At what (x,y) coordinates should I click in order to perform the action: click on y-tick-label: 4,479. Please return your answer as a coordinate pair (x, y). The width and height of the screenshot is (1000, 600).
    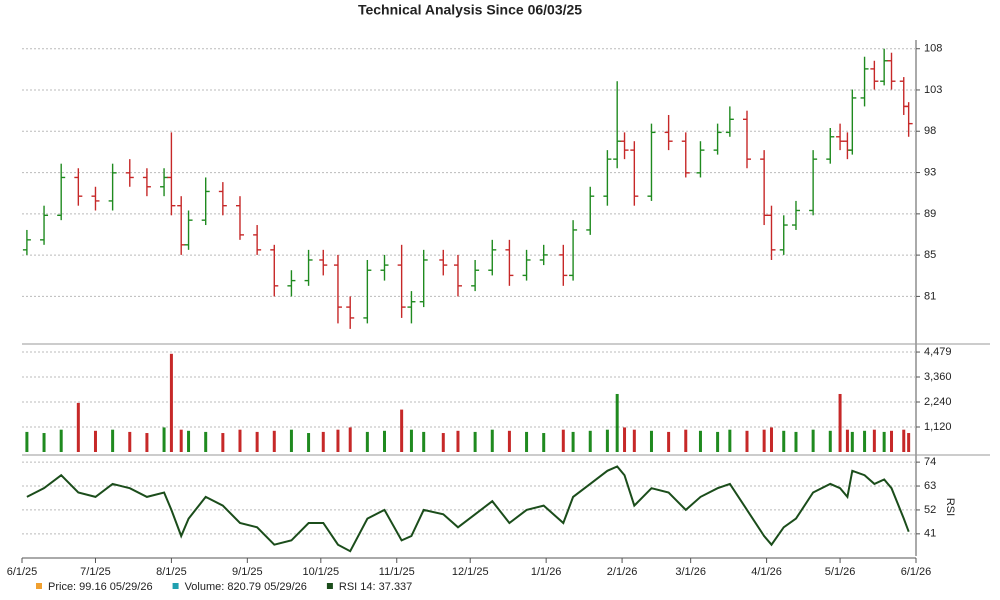
    Looking at the image, I should click on (938, 352).